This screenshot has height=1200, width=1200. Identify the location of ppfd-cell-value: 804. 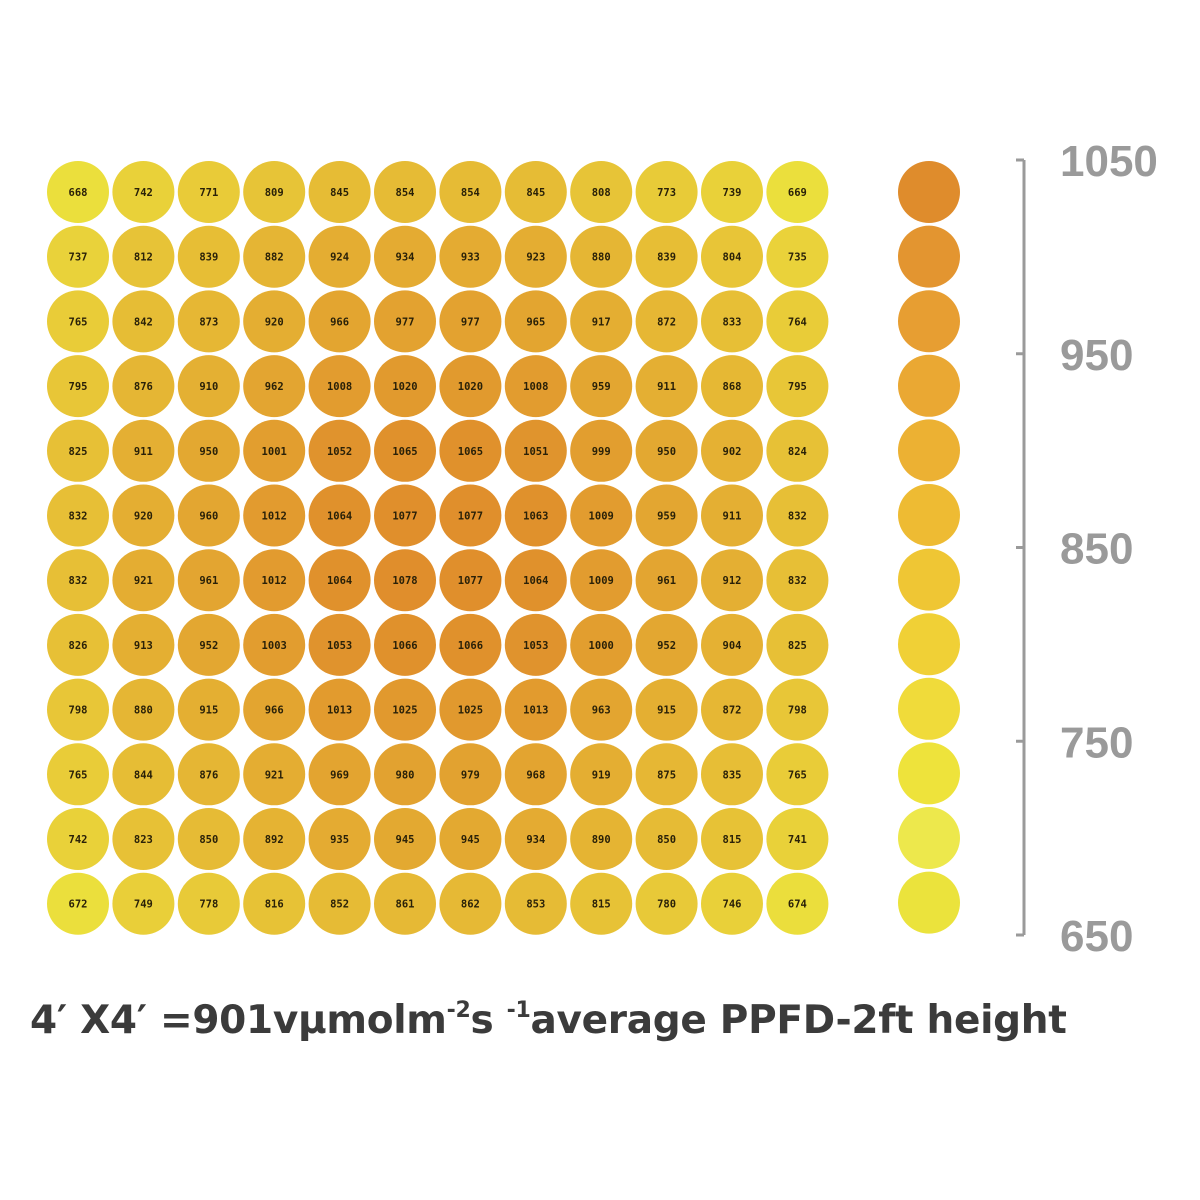
(732, 258).